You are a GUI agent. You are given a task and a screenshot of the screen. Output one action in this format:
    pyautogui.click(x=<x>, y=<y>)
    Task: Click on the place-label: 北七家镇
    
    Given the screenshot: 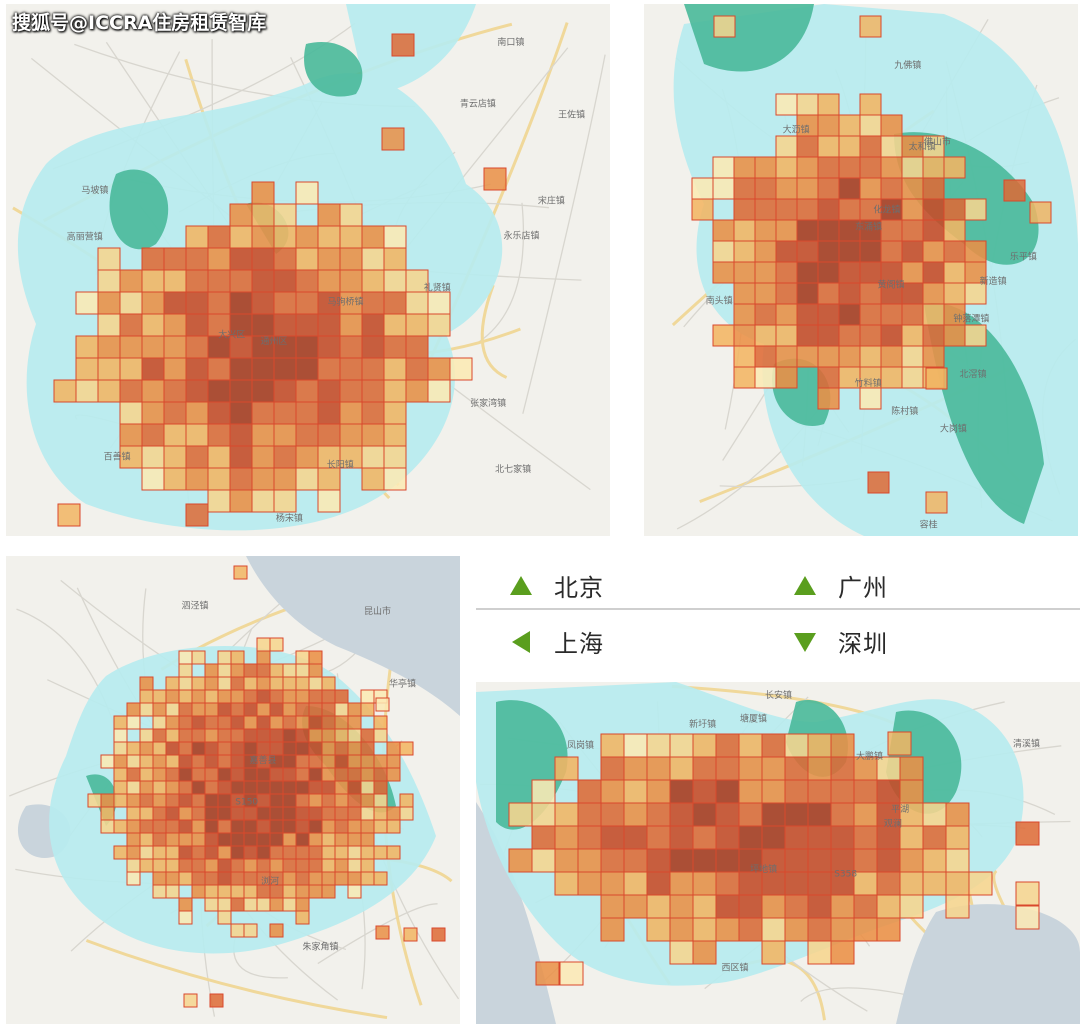 What is the action you would take?
    pyautogui.click(x=513, y=469)
    